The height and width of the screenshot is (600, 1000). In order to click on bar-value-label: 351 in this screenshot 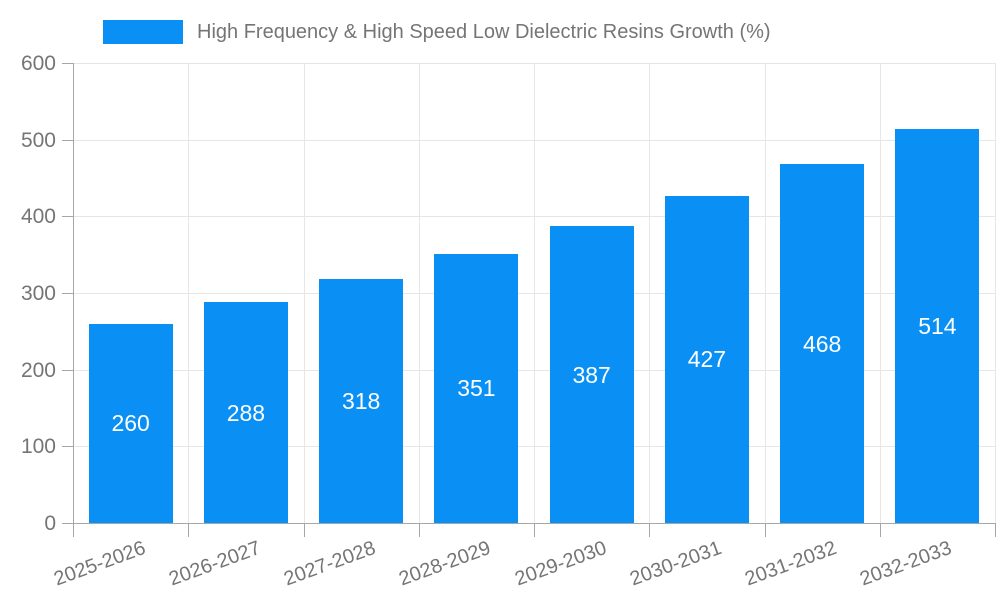, I will do `click(476, 388)`.